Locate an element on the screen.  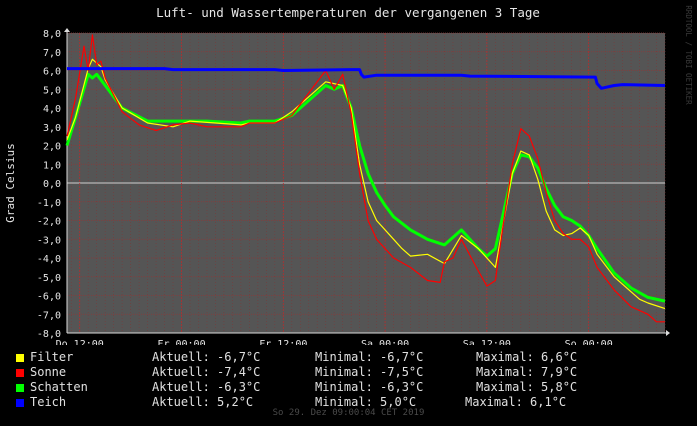
y-tick-label: -1,0 is located at coordinates (49, 203).